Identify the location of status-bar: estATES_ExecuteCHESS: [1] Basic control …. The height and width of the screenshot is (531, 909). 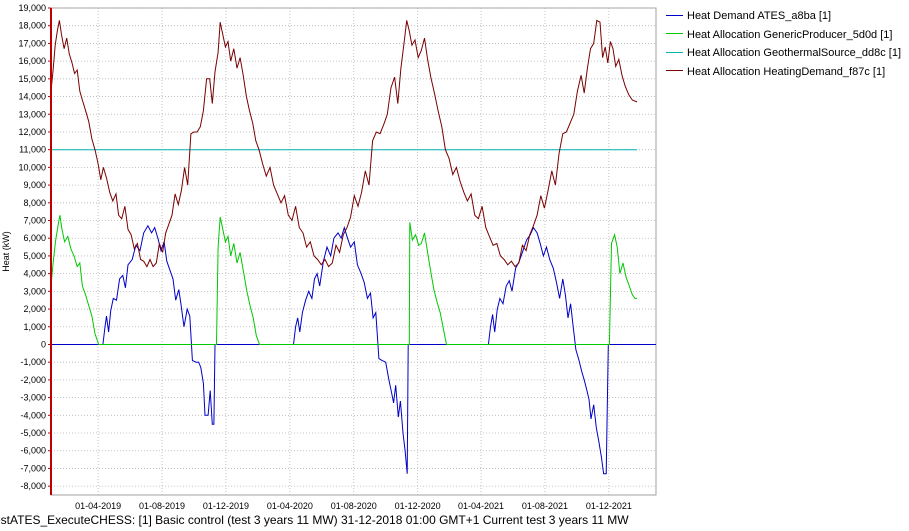
(454, 520).